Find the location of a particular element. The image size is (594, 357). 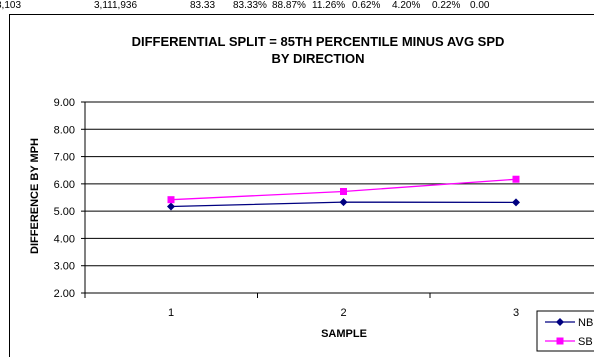

y-tick-label: 8.00 is located at coordinates (64, 130).